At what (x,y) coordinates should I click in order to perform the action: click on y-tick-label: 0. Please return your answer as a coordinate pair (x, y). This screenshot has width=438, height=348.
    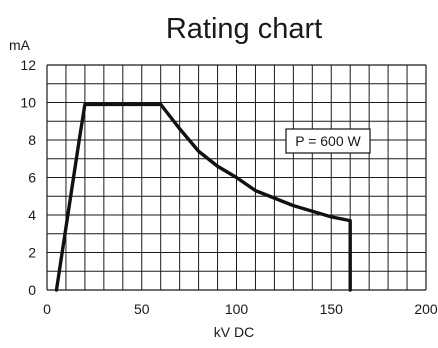
    Looking at the image, I should click on (32, 290).